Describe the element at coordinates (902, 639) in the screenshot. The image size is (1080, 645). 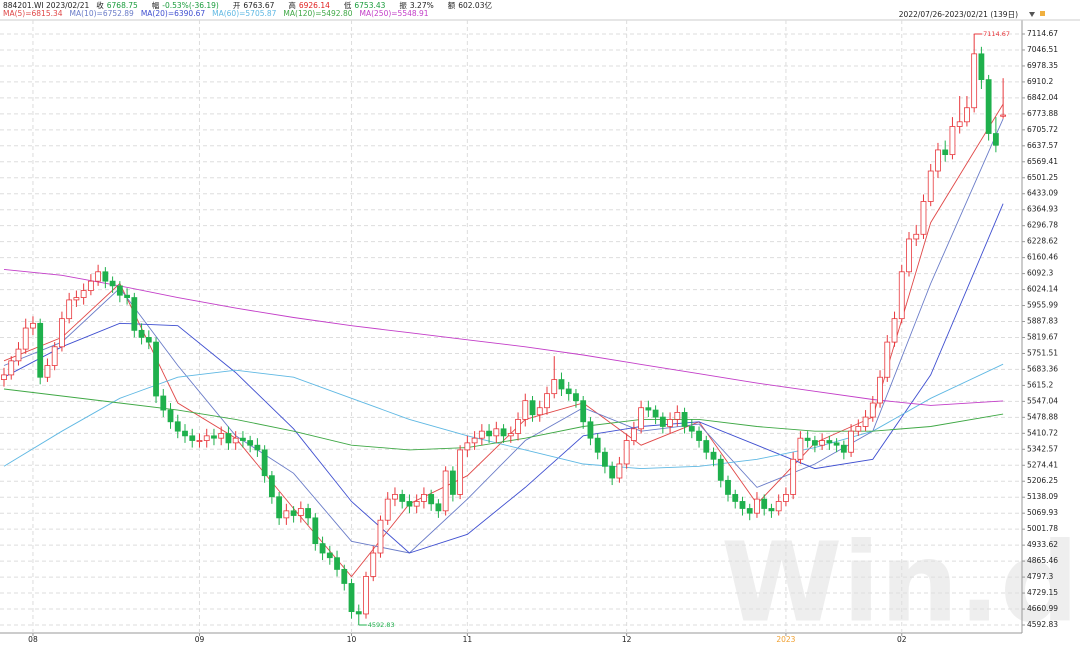
I see `x-tick-label: 02` at that location.